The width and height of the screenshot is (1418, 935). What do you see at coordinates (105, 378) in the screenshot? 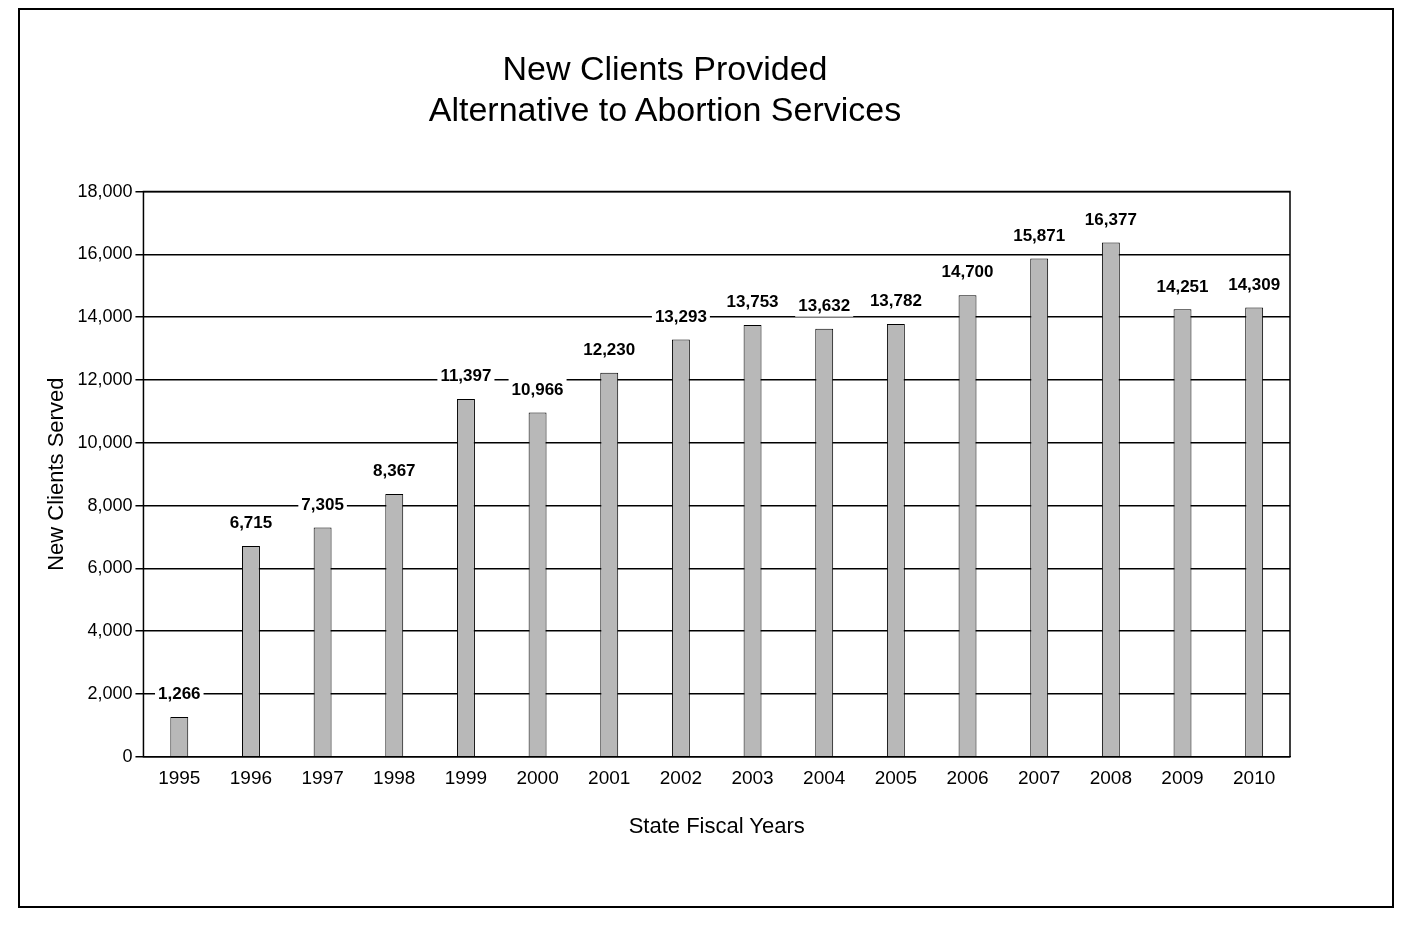
I see `y-tick-label: 12,000` at bounding box center [105, 378].